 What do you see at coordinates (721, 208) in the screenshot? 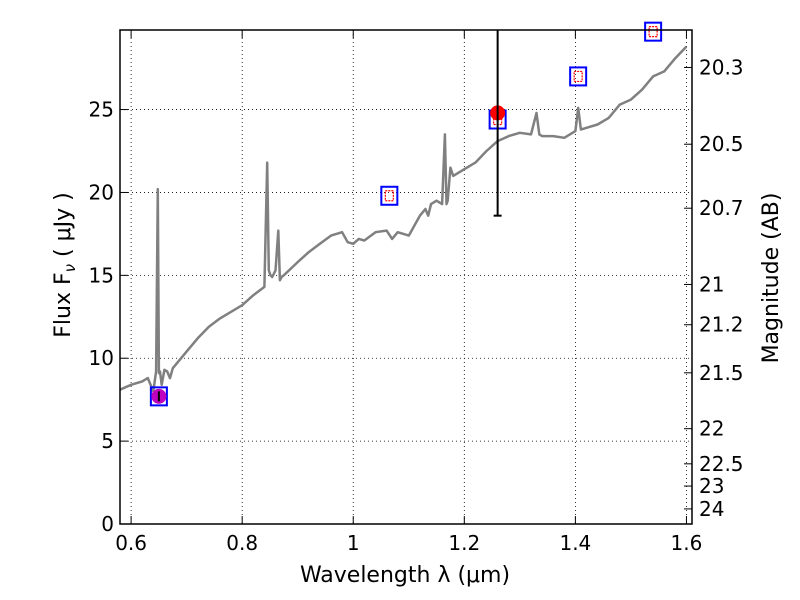
I see `right-tick-label: 20.7` at bounding box center [721, 208].